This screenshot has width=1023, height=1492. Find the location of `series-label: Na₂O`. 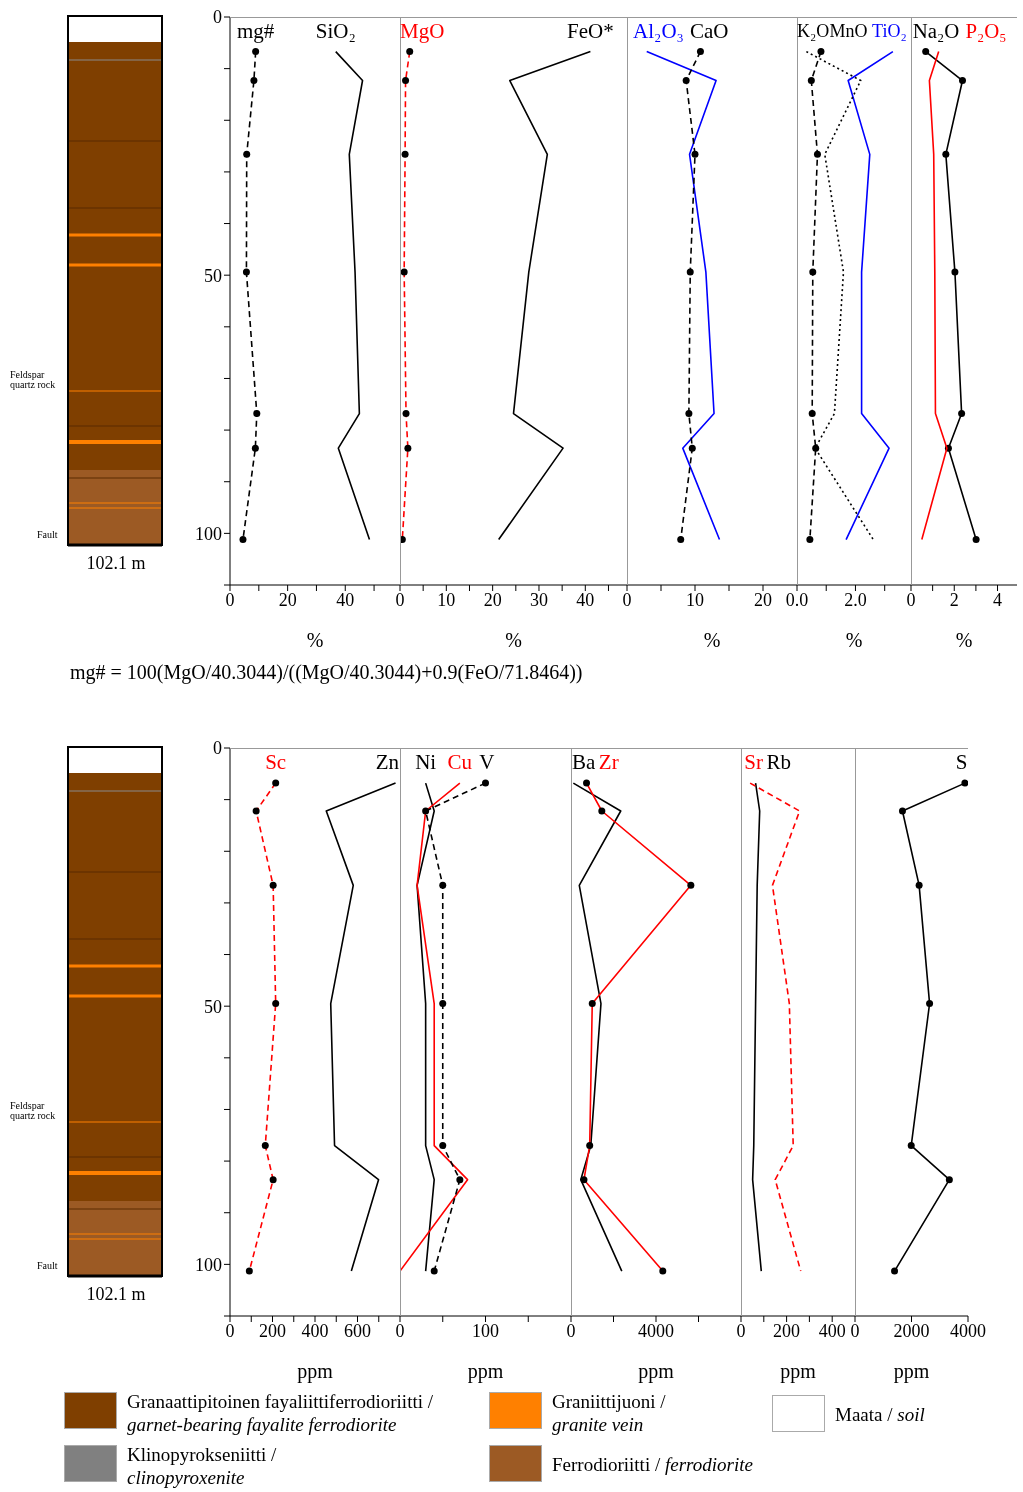

series-label: Na₂O is located at coordinates (936, 31).